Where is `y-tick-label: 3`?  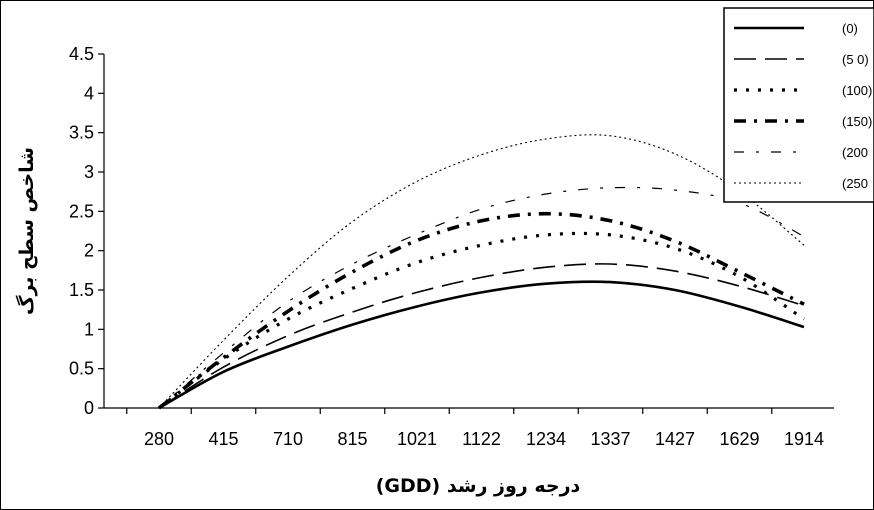
y-tick-label: 3 is located at coordinates (89, 172).